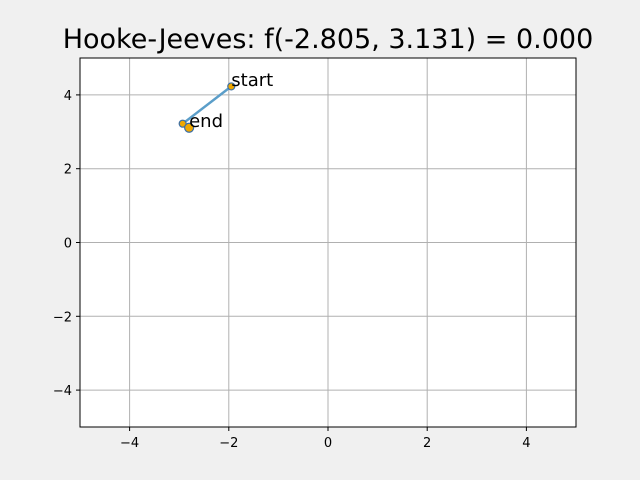  Describe the element at coordinates (206, 121) in the screenshot. I see `annotation-end: end` at that location.